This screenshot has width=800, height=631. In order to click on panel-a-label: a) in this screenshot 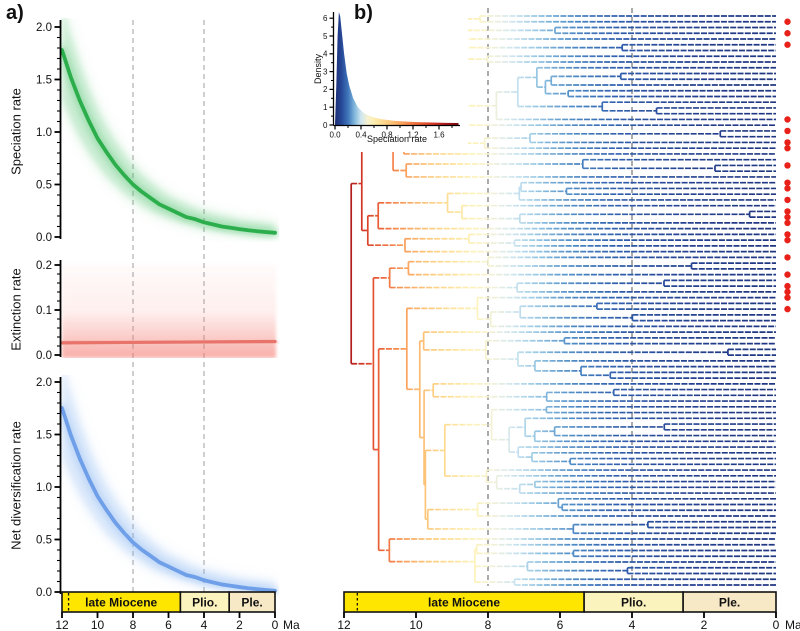, I will do `click(15, 13)`.